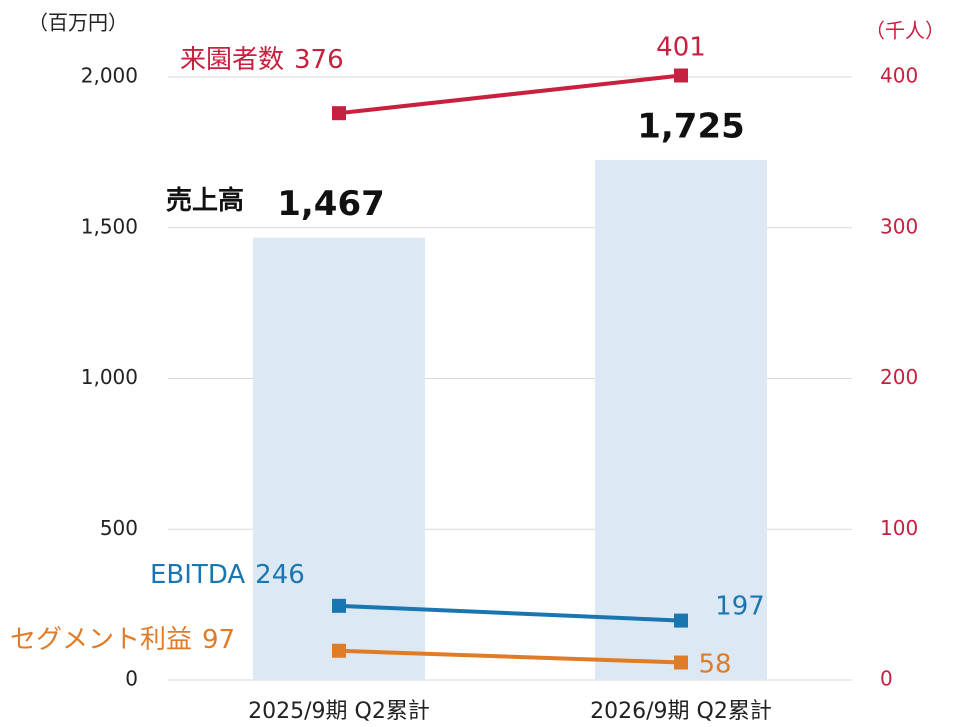 The image size is (953, 727). I want to click on x-tick-label: 2026/9期 Q2累計, so click(681, 711).